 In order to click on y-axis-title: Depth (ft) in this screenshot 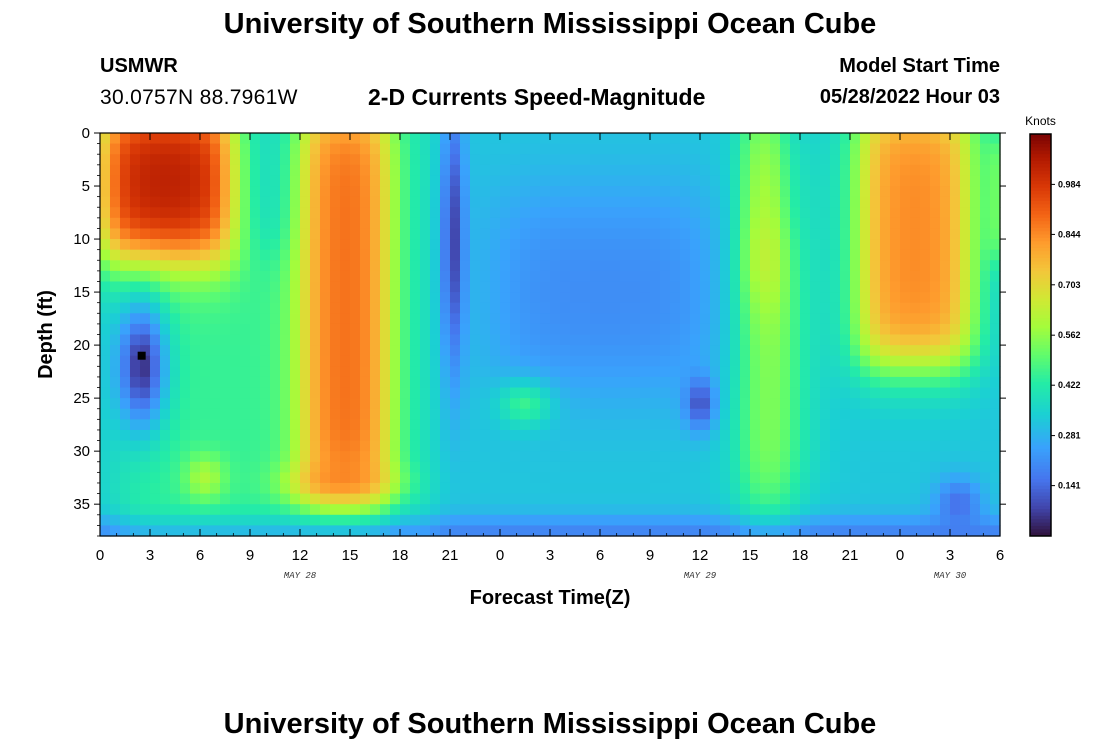, I will do `click(46, 334)`.